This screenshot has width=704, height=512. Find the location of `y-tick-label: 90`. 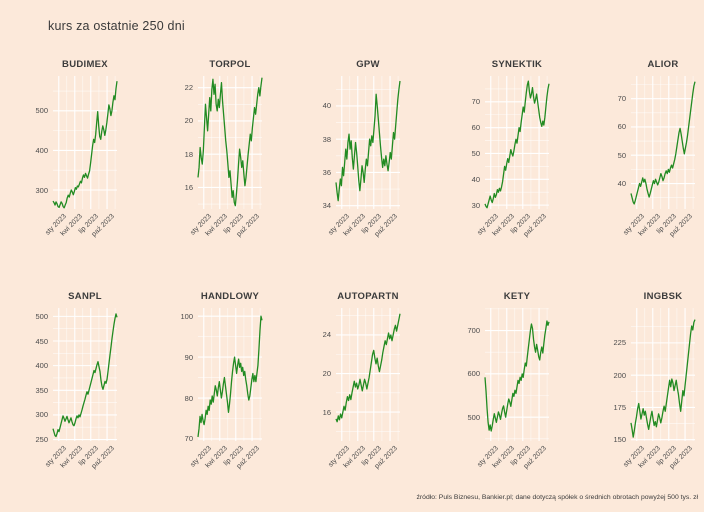

y-tick-label: 90 is located at coordinates (188, 357).